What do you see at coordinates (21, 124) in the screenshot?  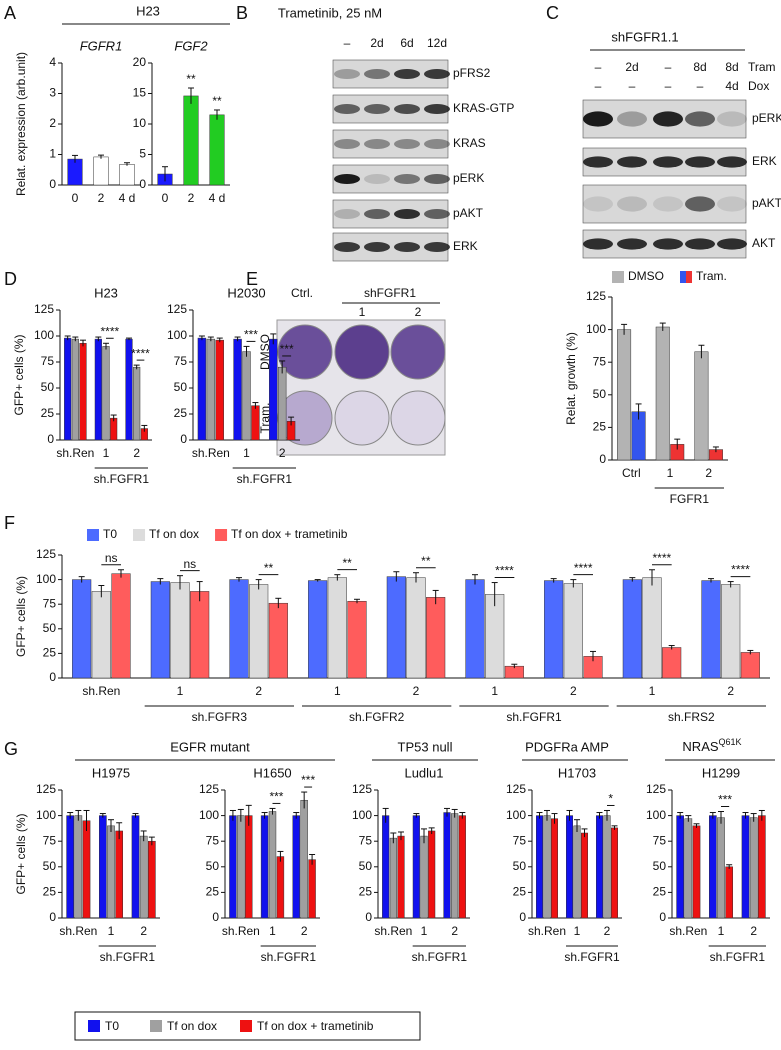 I see `y-axis-label: Relat. expression (arb.unit)` at bounding box center [21, 124].